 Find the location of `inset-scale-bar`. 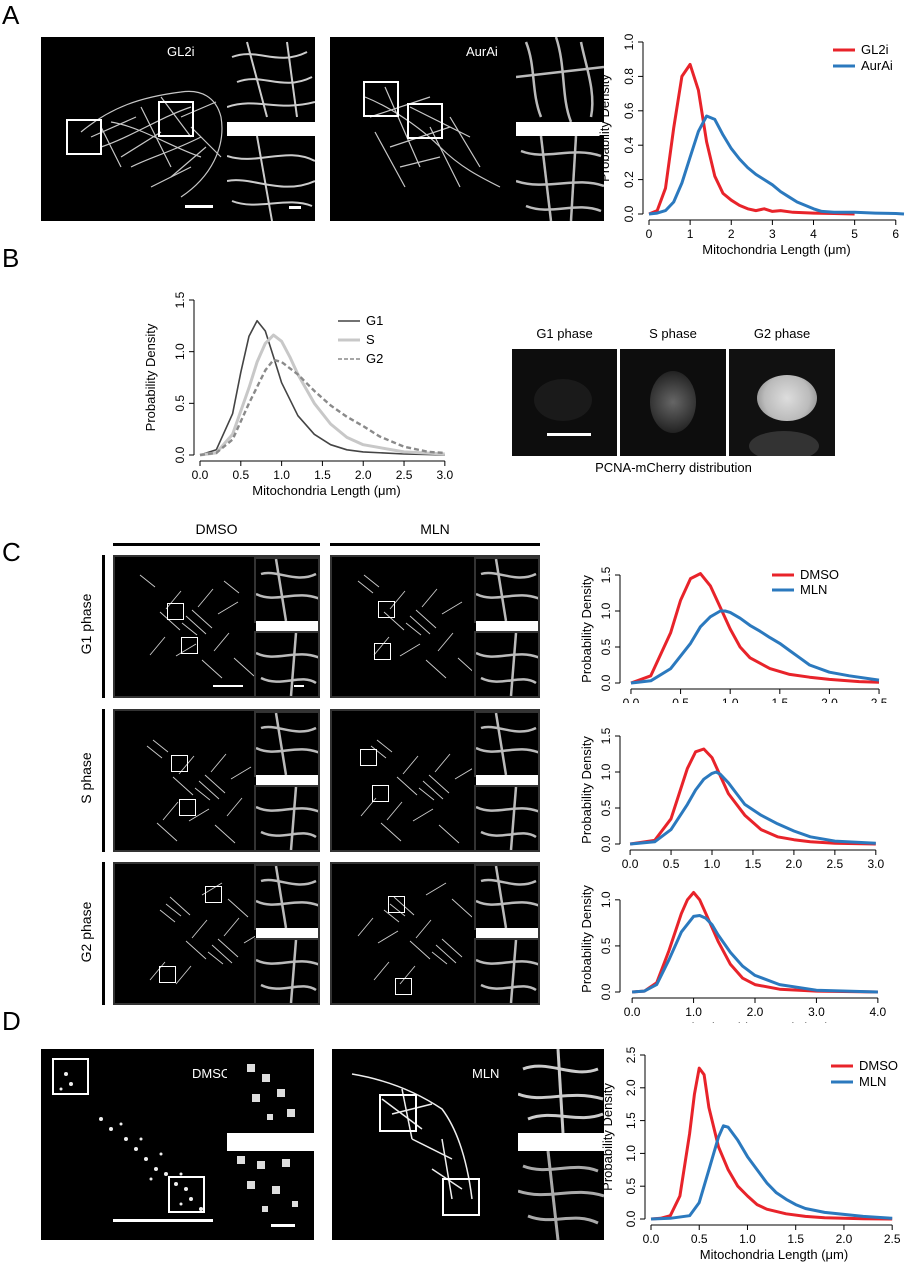

inset-scale-bar is located at coordinates (299, 686).